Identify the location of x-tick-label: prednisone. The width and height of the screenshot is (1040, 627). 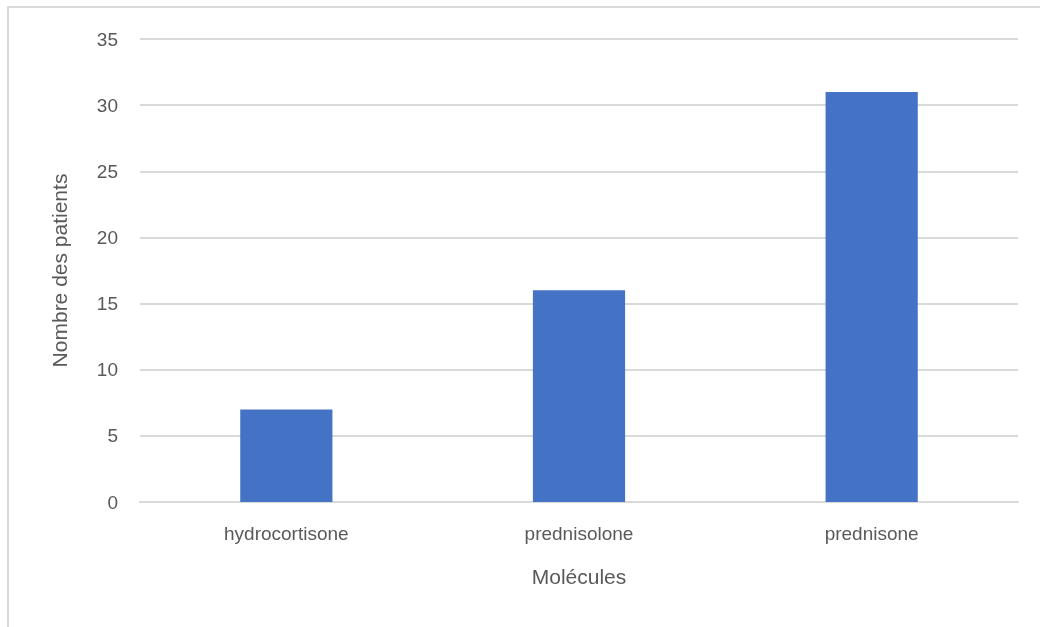
(871, 533).